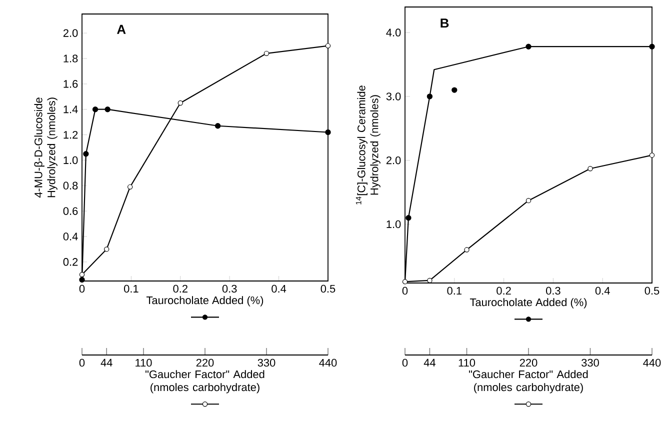 The width and height of the screenshot is (666, 441). I want to click on y-tick-label: 0.4, so click(70, 236).